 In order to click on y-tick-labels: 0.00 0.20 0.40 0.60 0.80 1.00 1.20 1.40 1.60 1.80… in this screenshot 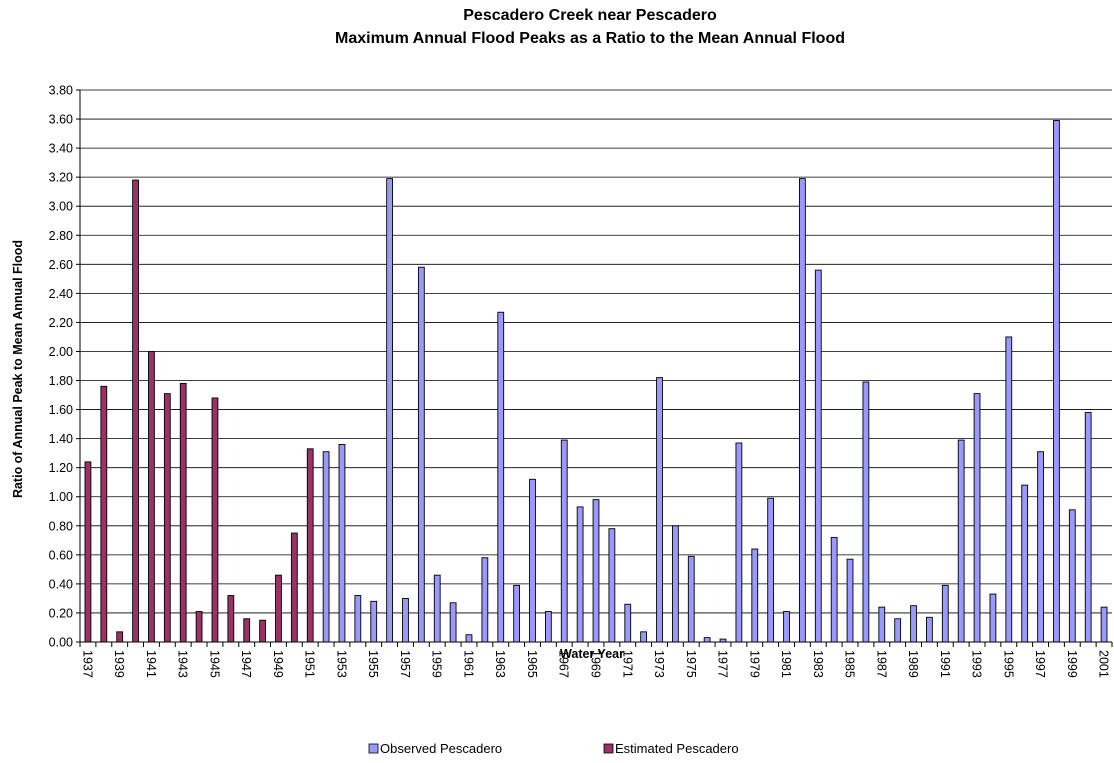, I will do `click(61, 367)`.